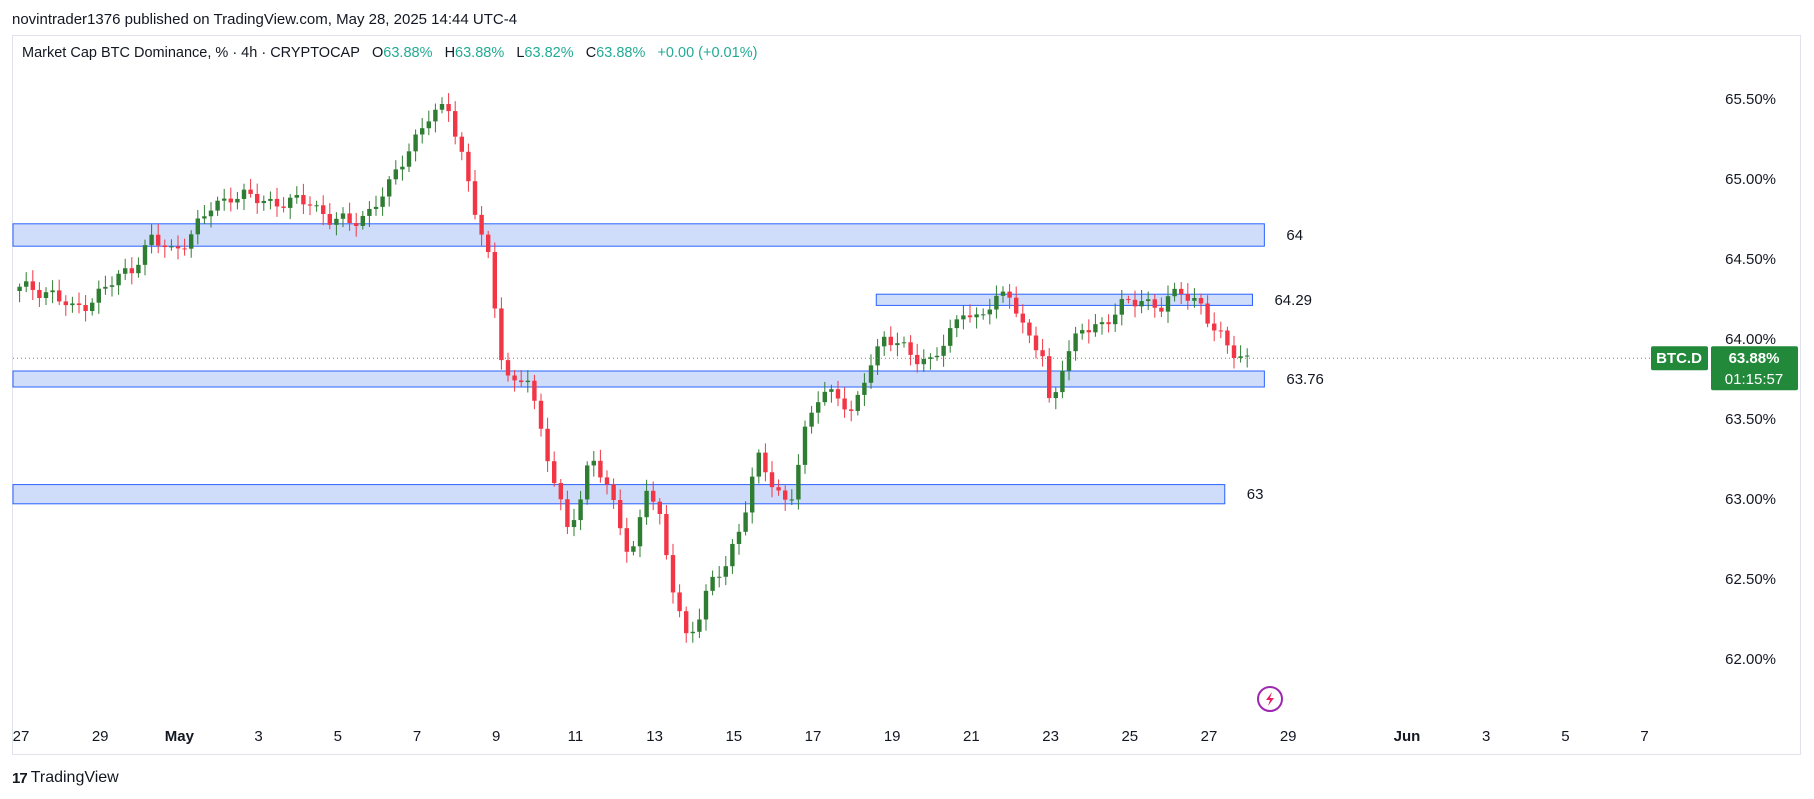 The image size is (1814, 799). Describe the element at coordinates (1294, 235) in the screenshot. I see `zone-label-0: 64` at that location.